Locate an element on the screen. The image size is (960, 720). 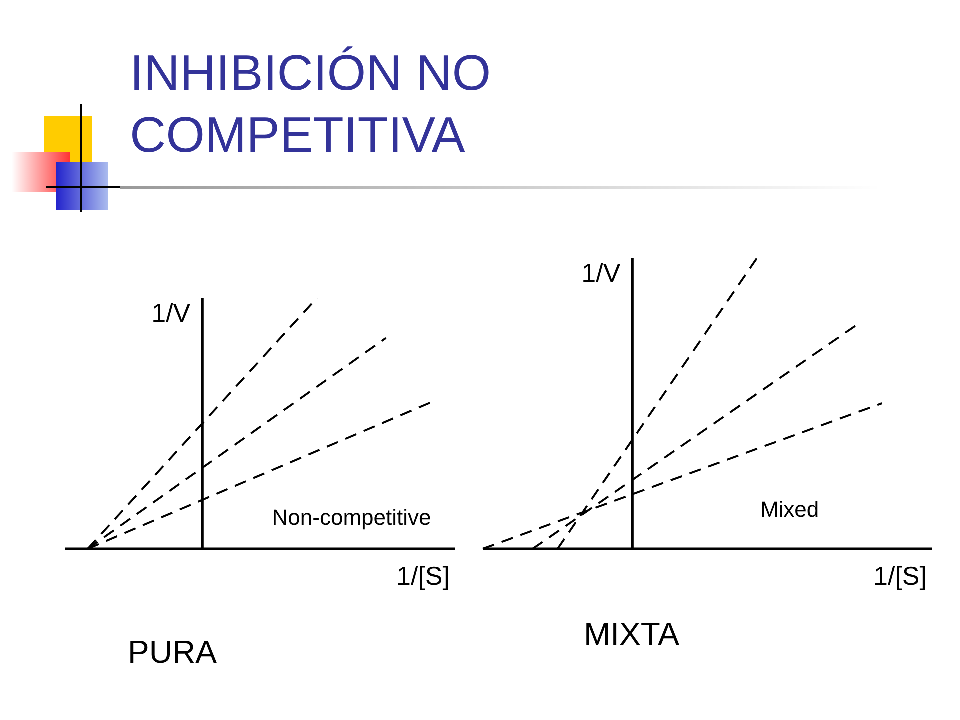
annotation: Non-competitive is located at coordinates (352, 517).